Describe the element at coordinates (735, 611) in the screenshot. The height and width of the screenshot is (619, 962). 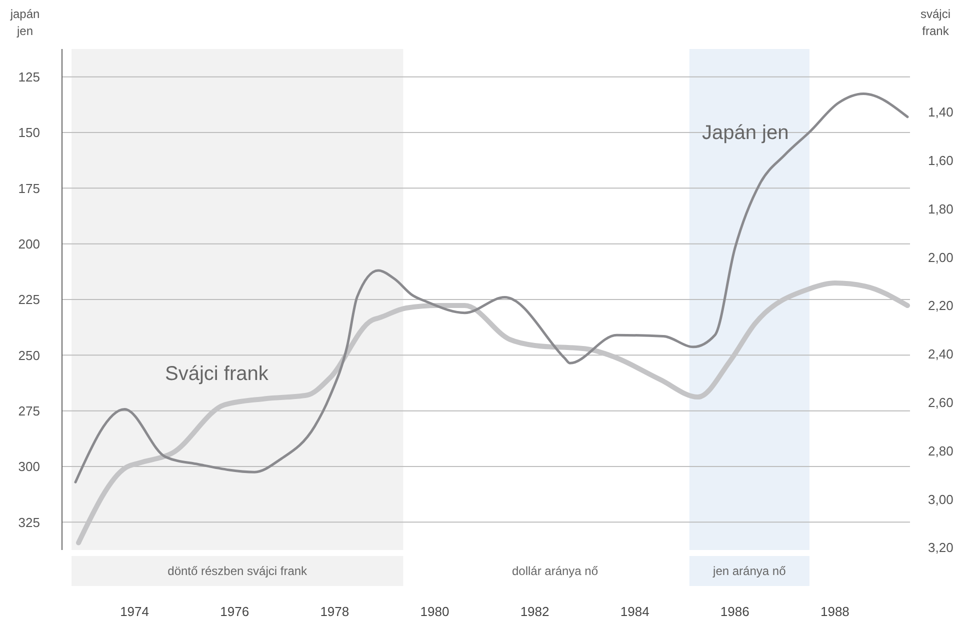
I see `x-tick-label: 1986` at that location.